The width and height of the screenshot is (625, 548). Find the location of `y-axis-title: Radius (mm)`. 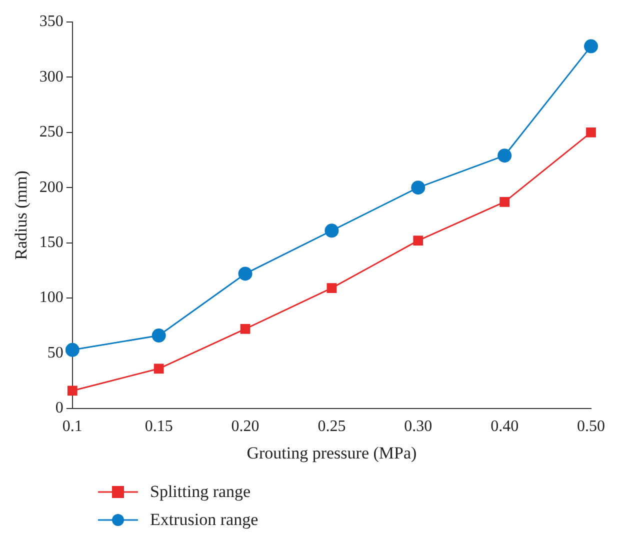

y-axis-title: Radius (mm) is located at coordinates (21, 215).